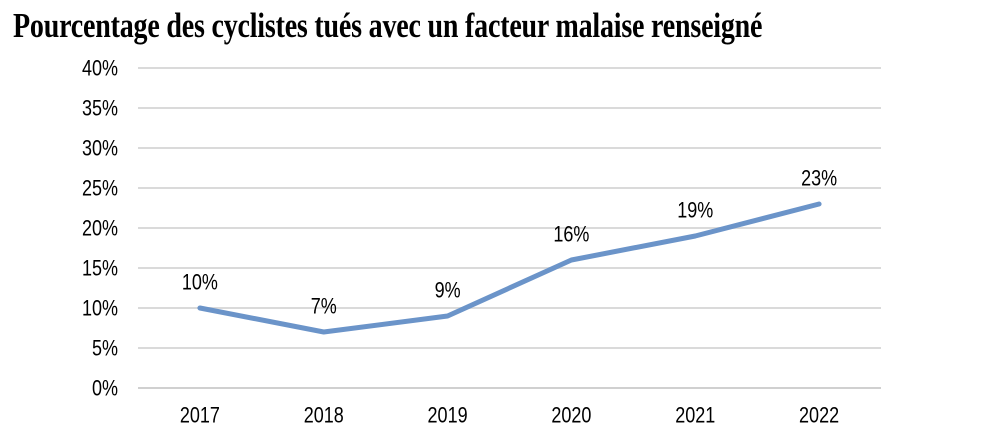  I want to click on y-tick-label: 0%, so click(104, 388).